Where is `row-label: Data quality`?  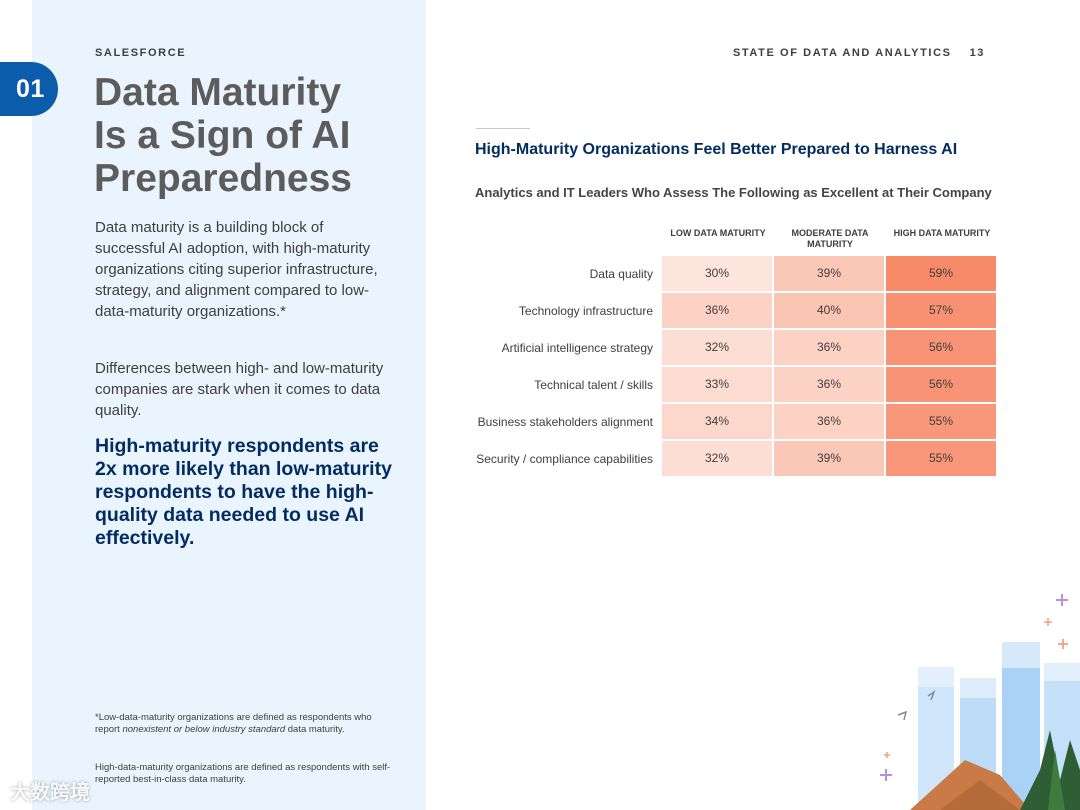 row-label: Data quality is located at coordinates (621, 274).